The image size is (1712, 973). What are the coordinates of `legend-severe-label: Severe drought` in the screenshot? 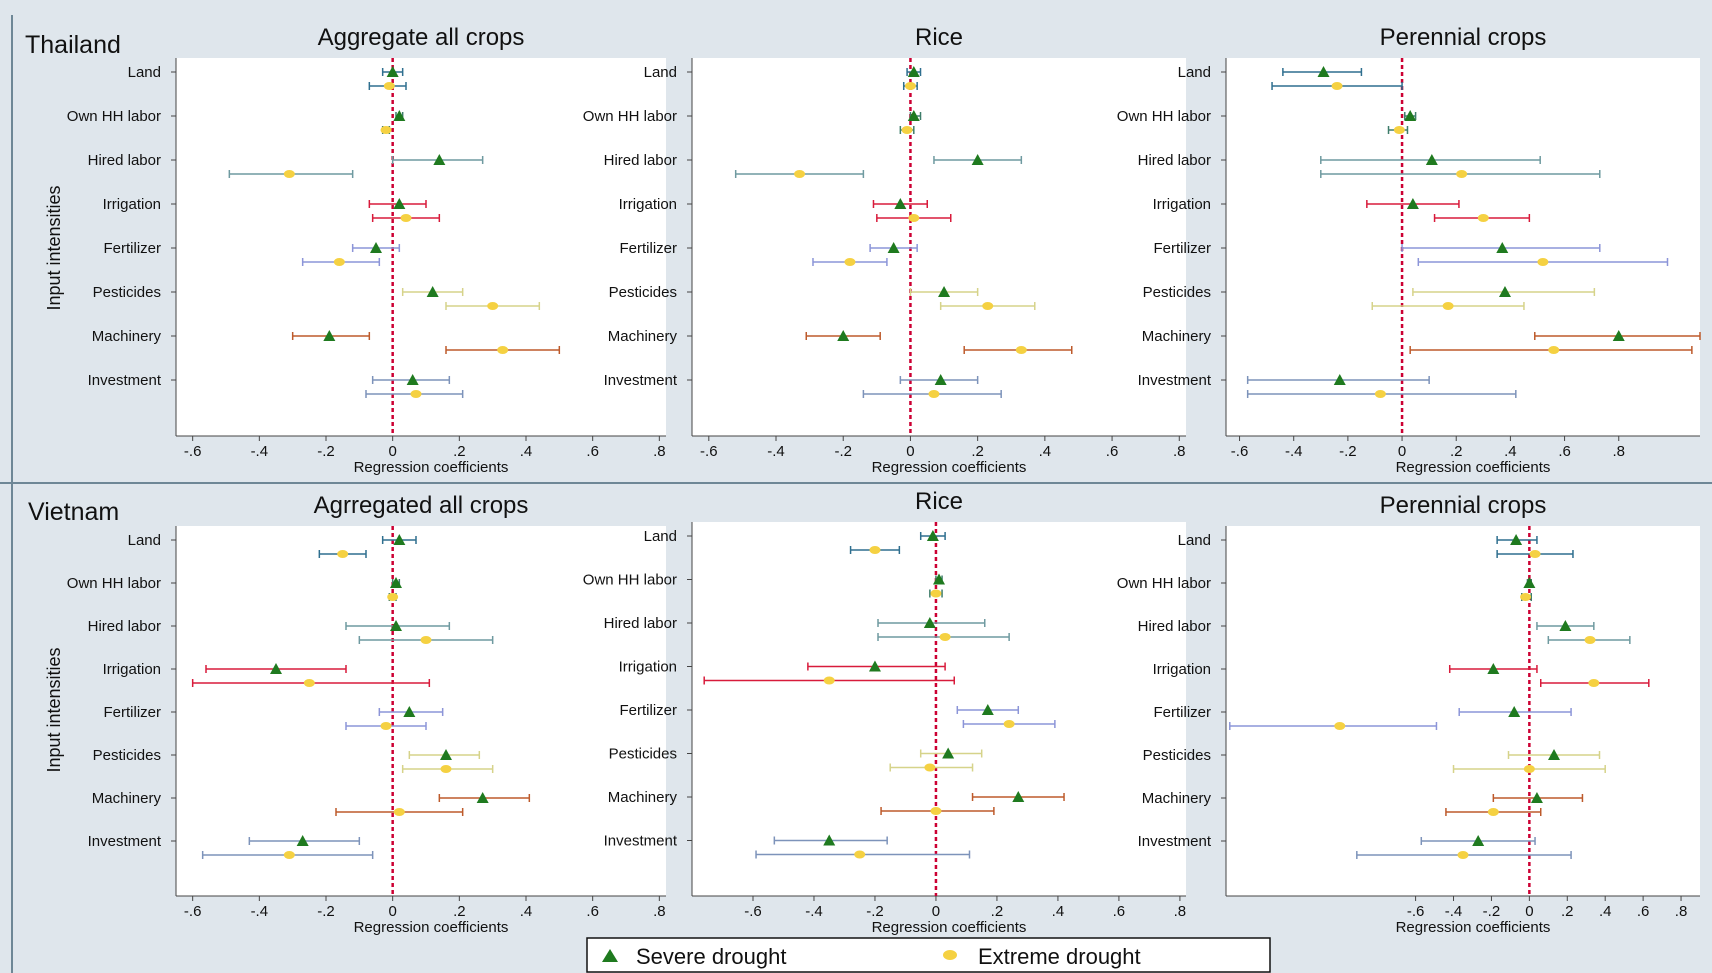 It's located at (711, 956).